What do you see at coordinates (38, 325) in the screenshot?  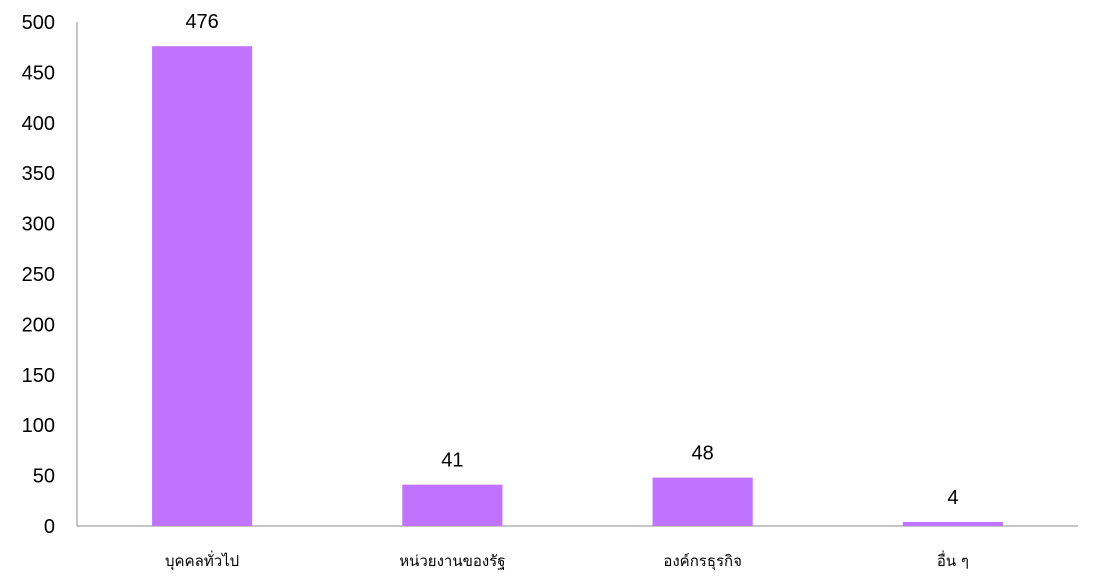 I see `y-tick-label-200: 200` at bounding box center [38, 325].